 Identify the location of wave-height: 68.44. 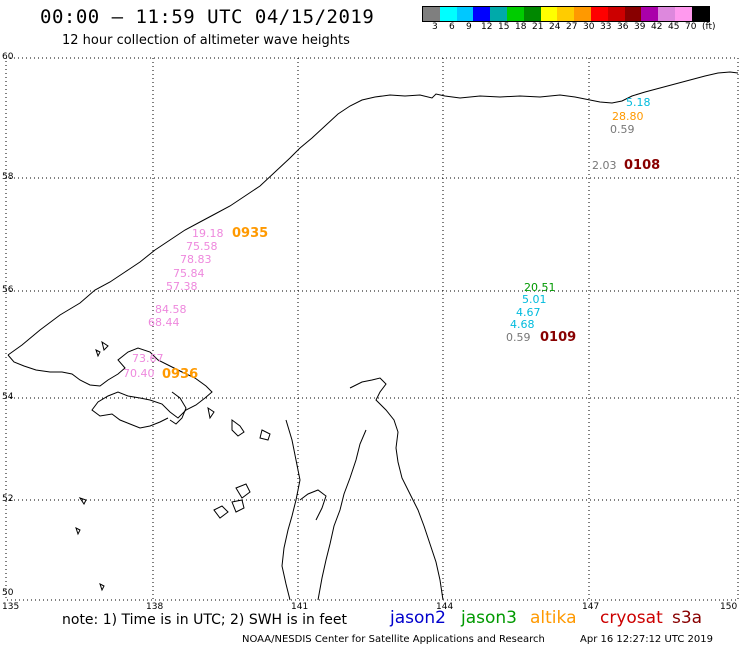
(164, 322).